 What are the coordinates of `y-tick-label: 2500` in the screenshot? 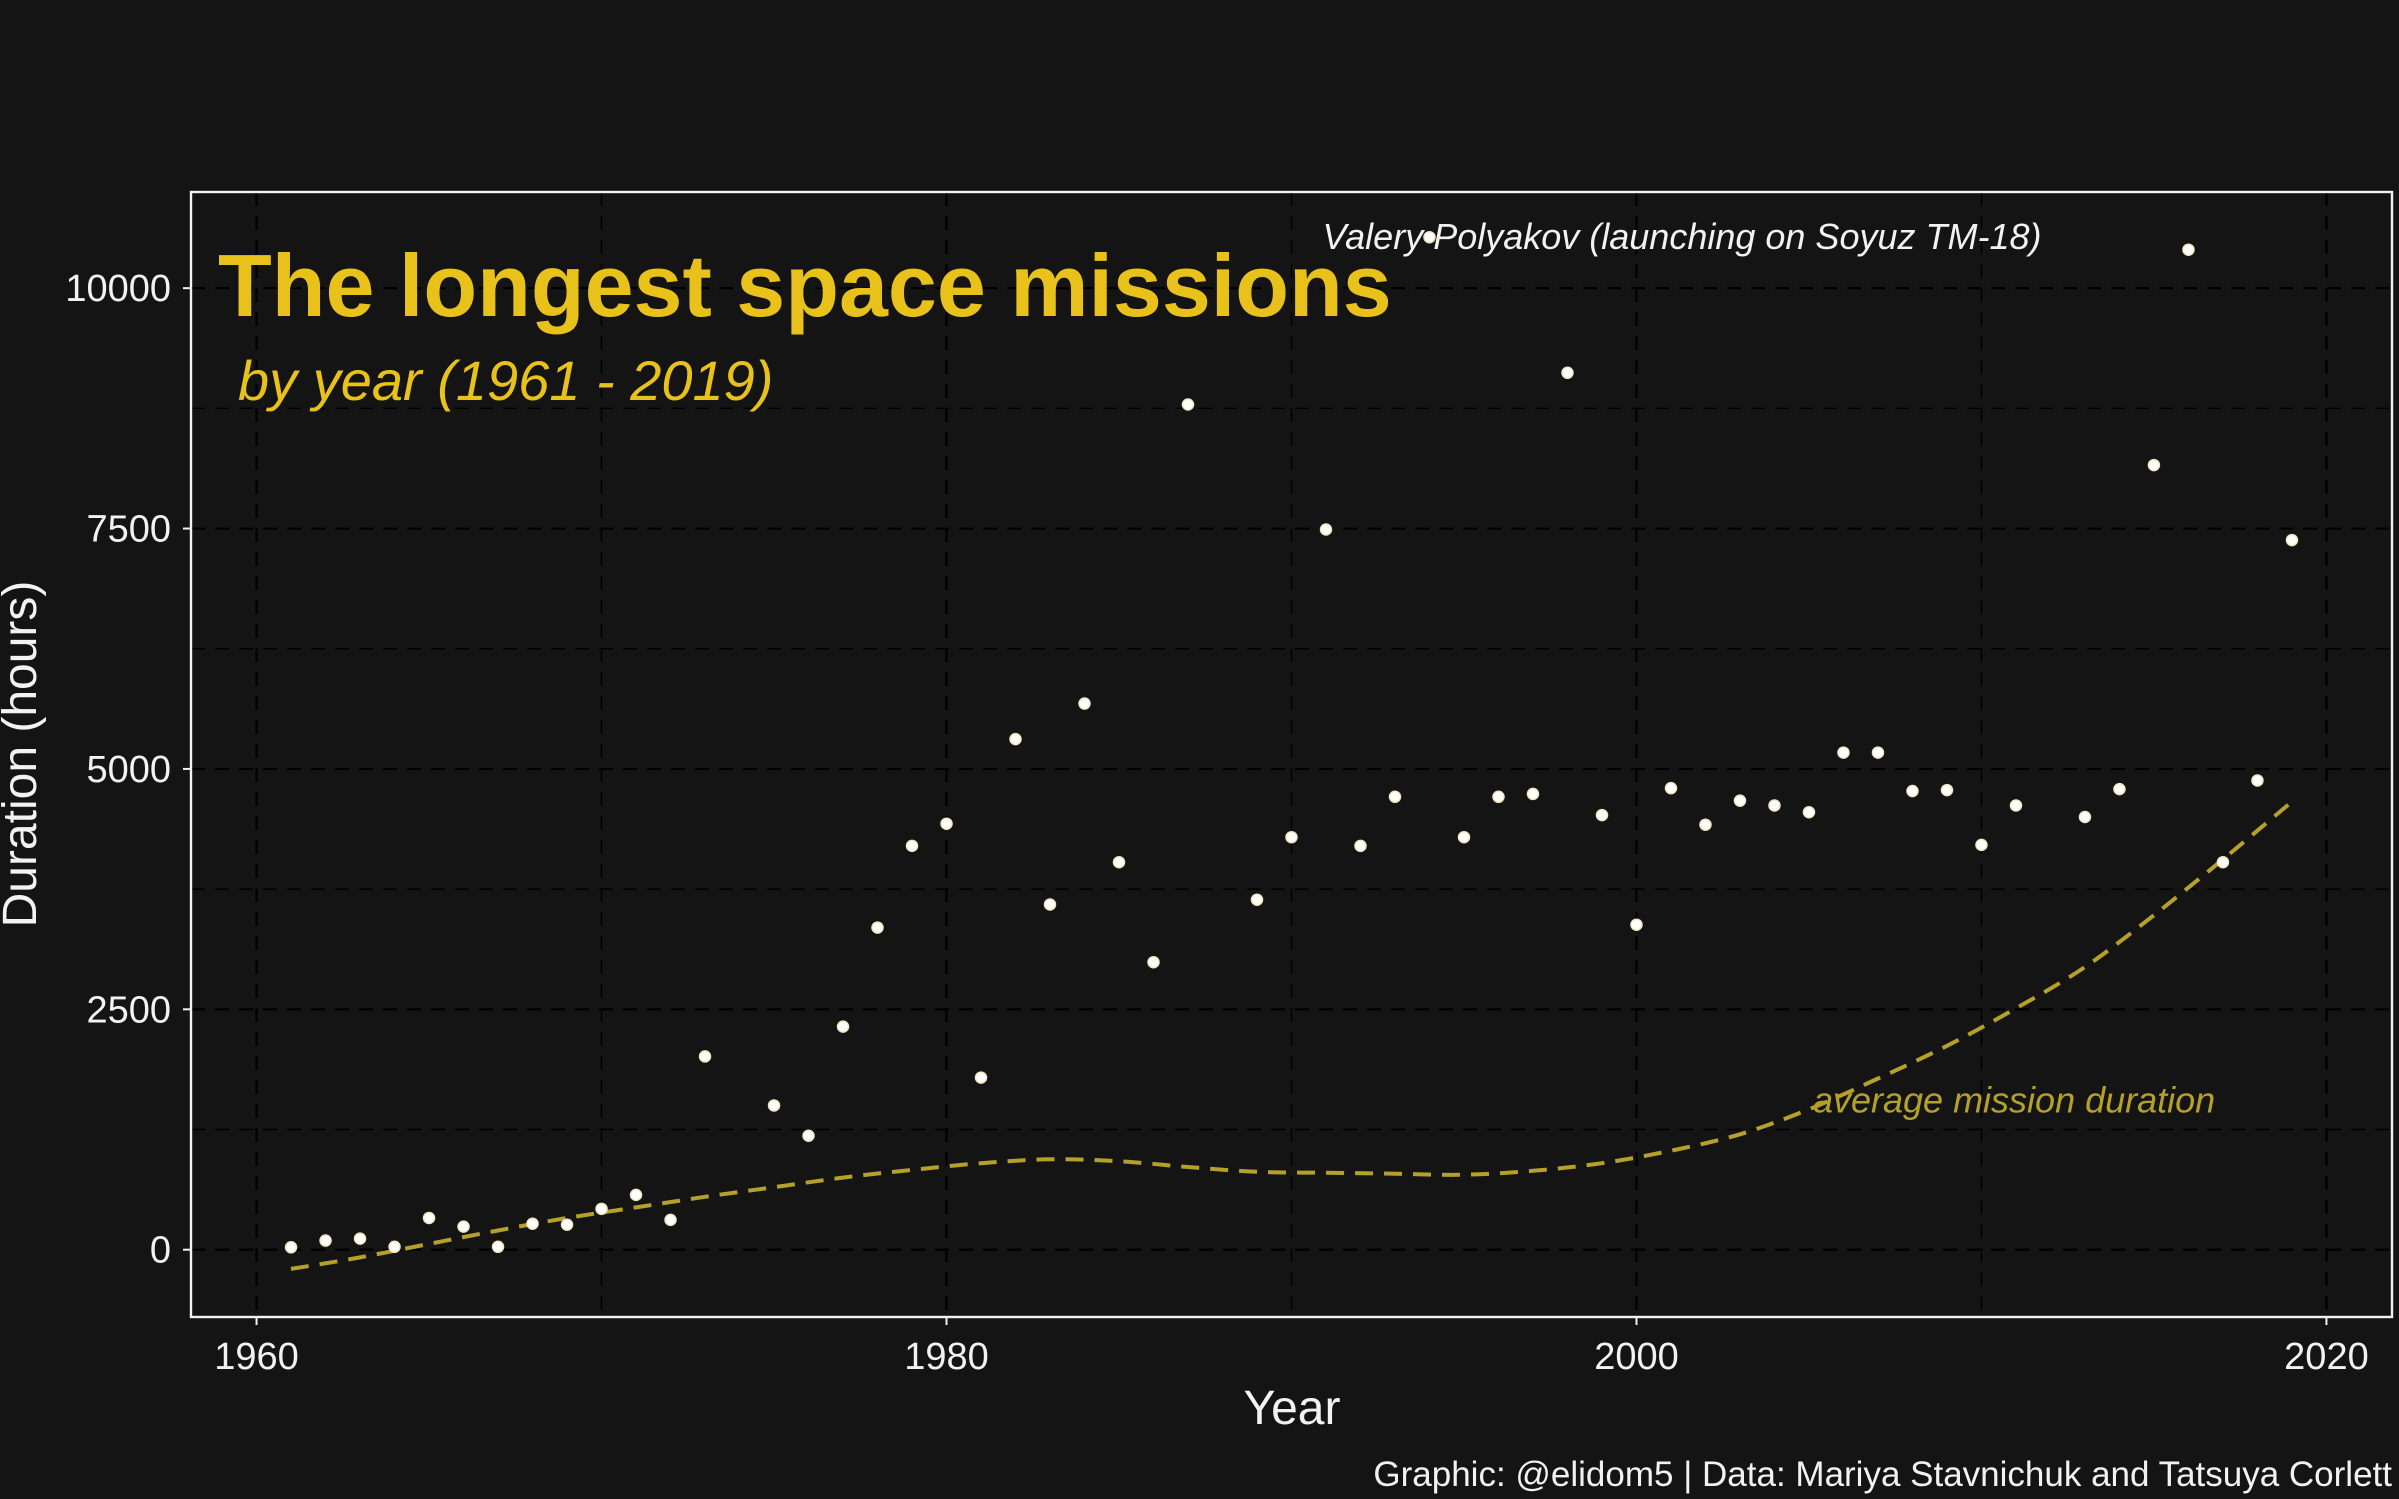 It's located at (128, 1010).